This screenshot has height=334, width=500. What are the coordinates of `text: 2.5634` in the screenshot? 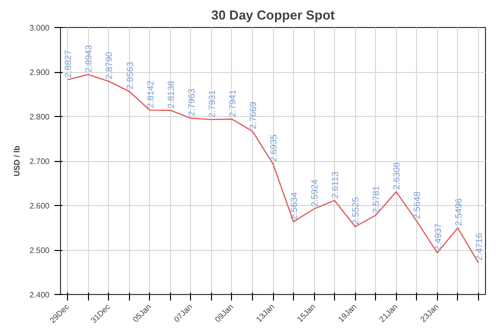 It's located at (294, 206).